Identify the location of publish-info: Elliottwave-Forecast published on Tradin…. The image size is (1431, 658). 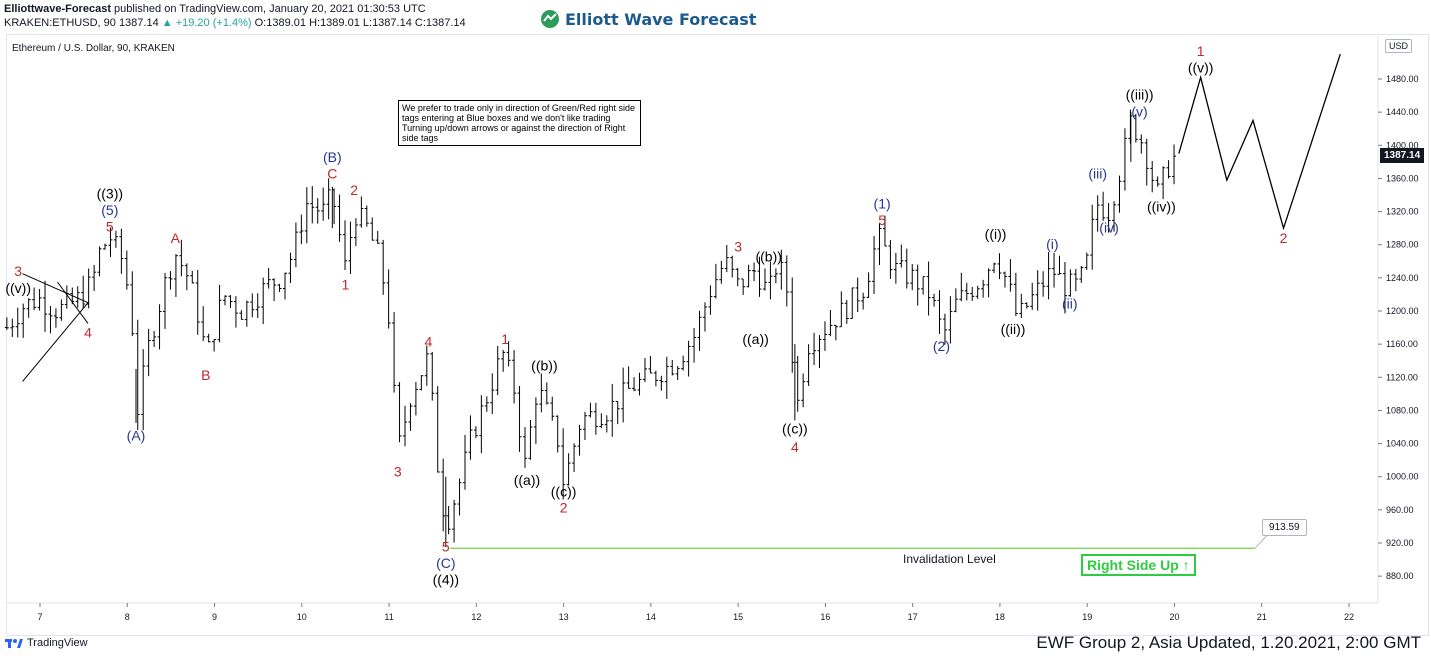
(215, 9).